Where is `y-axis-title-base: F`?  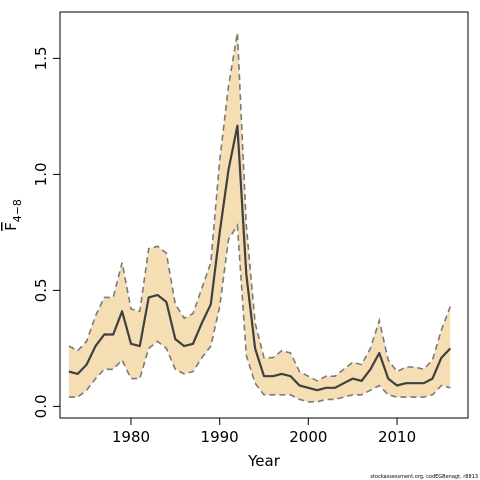 y-axis-title-base: F is located at coordinates (11, 226).